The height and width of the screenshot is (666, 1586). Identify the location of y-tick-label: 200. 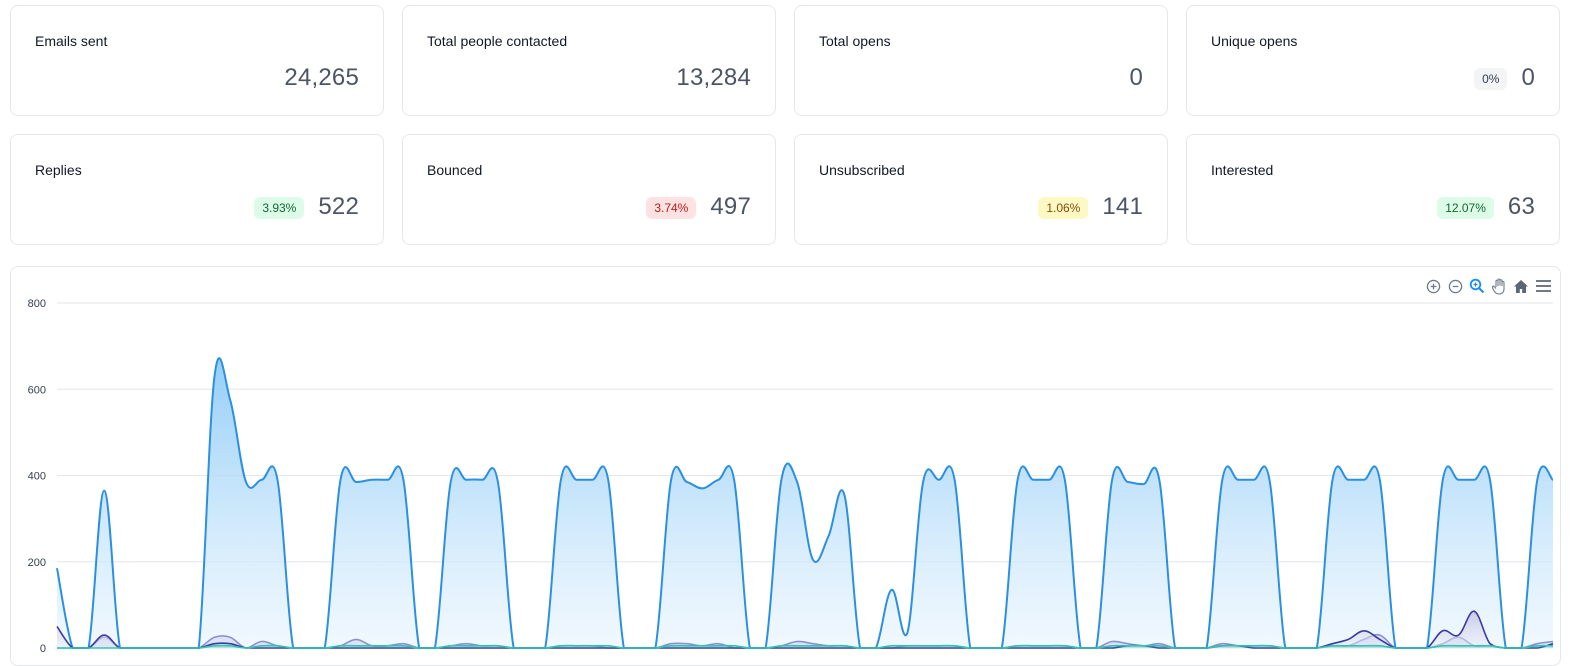
(37, 563).